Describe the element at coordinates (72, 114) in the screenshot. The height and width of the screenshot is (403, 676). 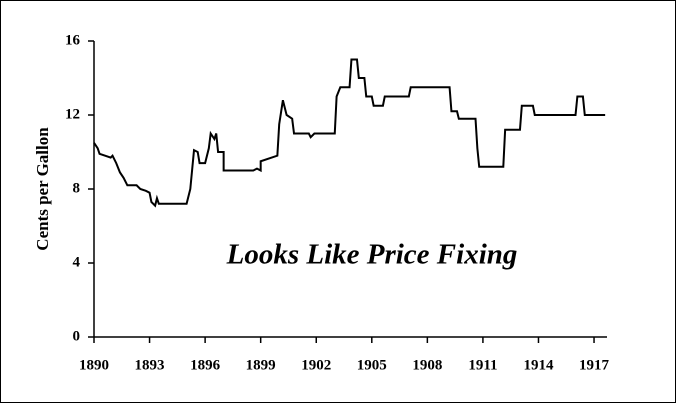
I see `y-tick-label: 12` at that location.